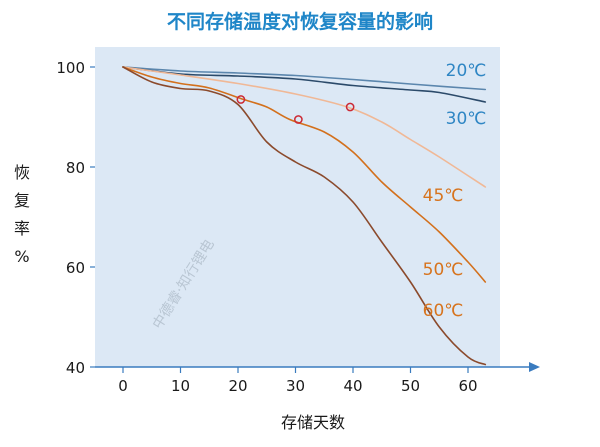 The image size is (600, 447). I want to click on y-axis-label: 恢复率%, so click(22, 214).